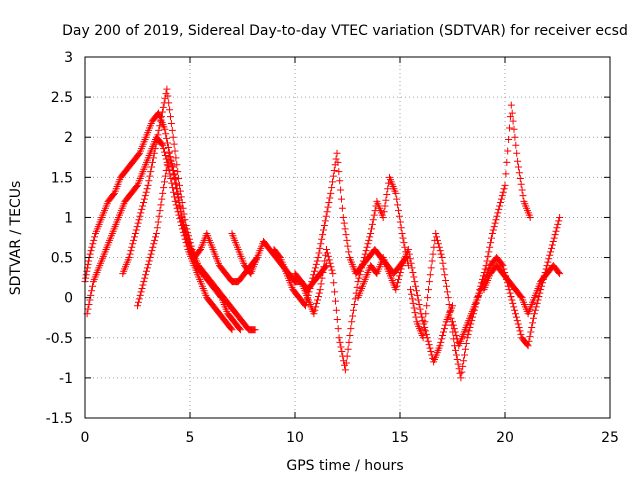 Image resolution: width=640 pixels, height=480 pixels. I want to click on y-tick-label: 1.5, so click(62, 178).